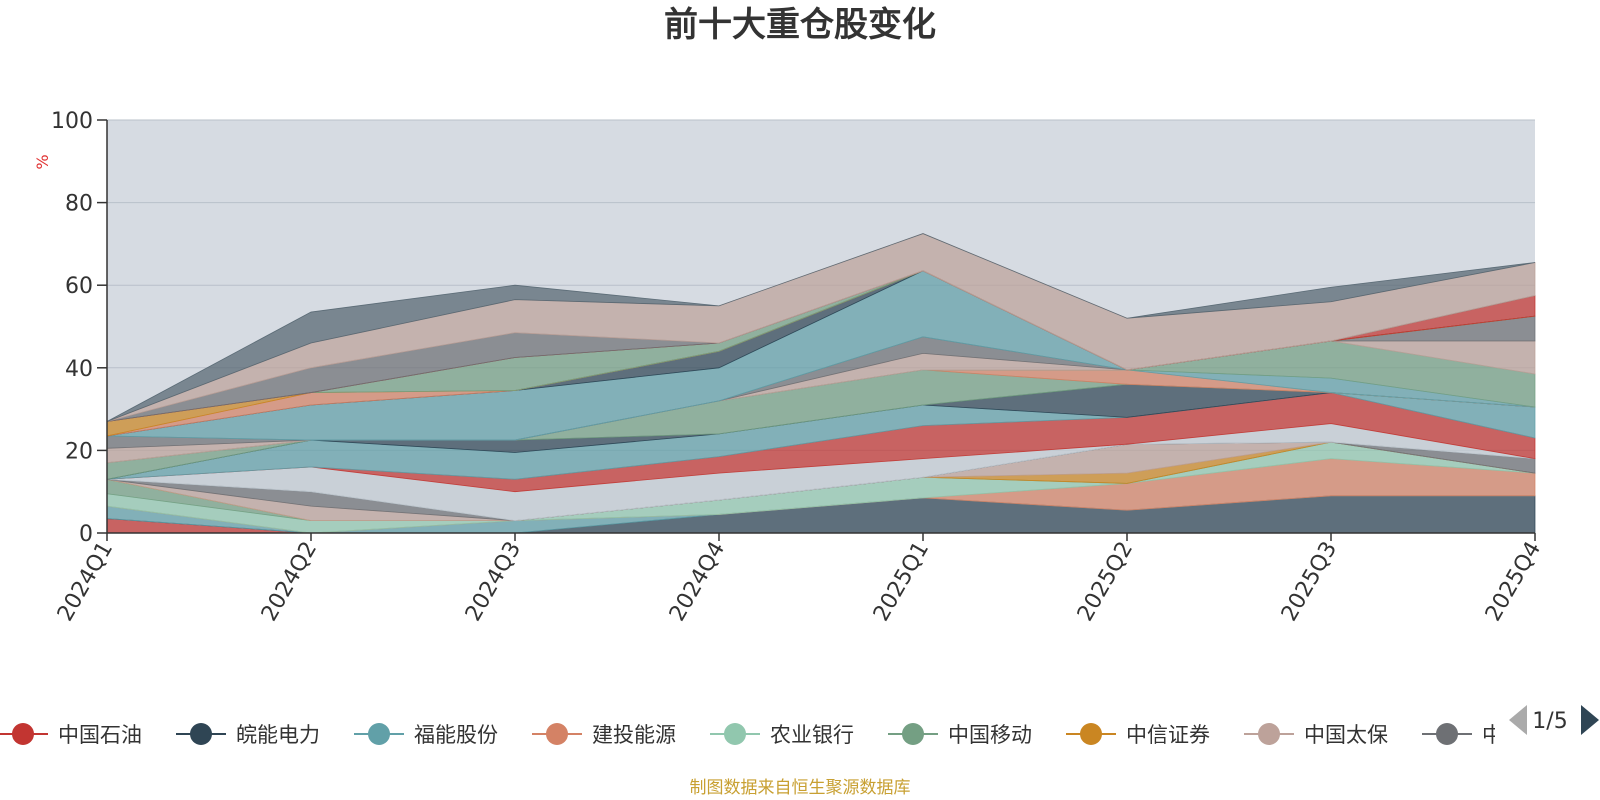 The width and height of the screenshot is (1600, 800). Describe the element at coordinates (42, 161) in the screenshot. I see `y-axis-unit: %` at that location.